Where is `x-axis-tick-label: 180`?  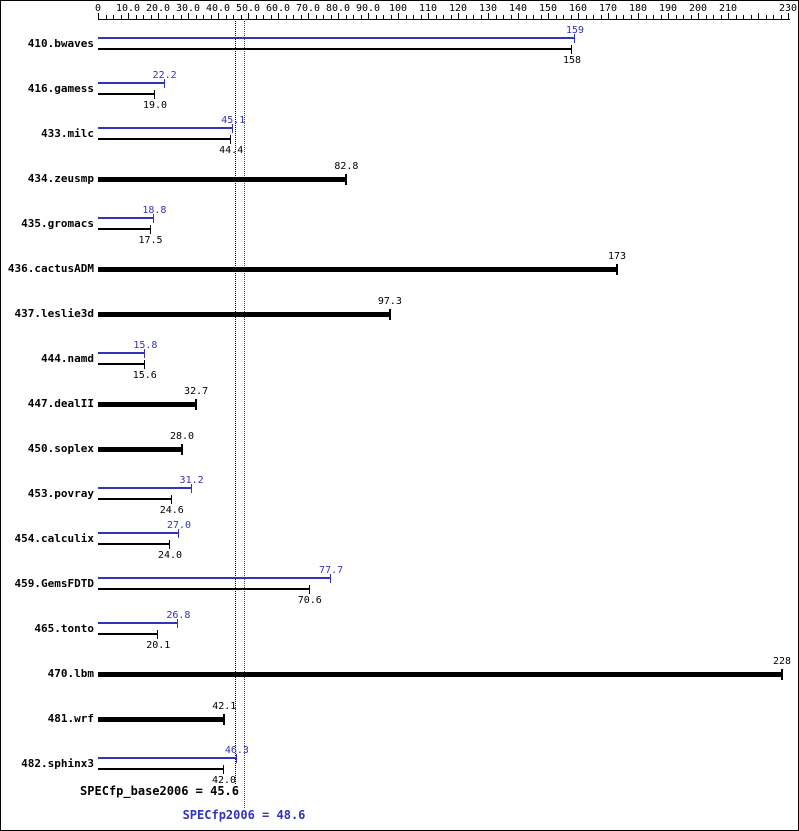
x-axis-tick-label: 180 is located at coordinates (638, 8).